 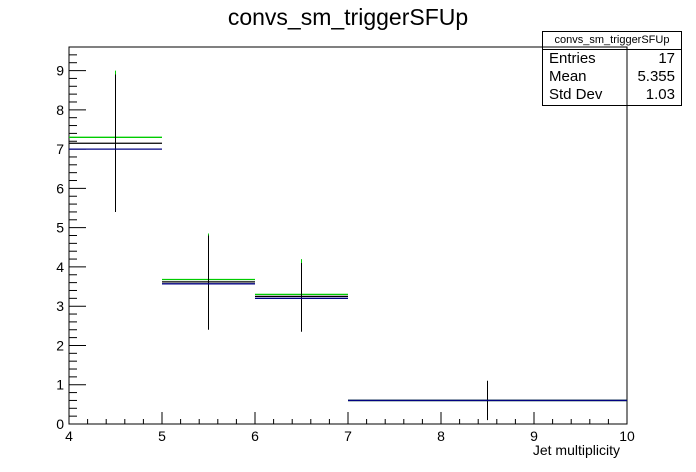 What do you see at coordinates (162, 436) in the screenshot?
I see `x-tick-label: 5` at bounding box center [162, 436].